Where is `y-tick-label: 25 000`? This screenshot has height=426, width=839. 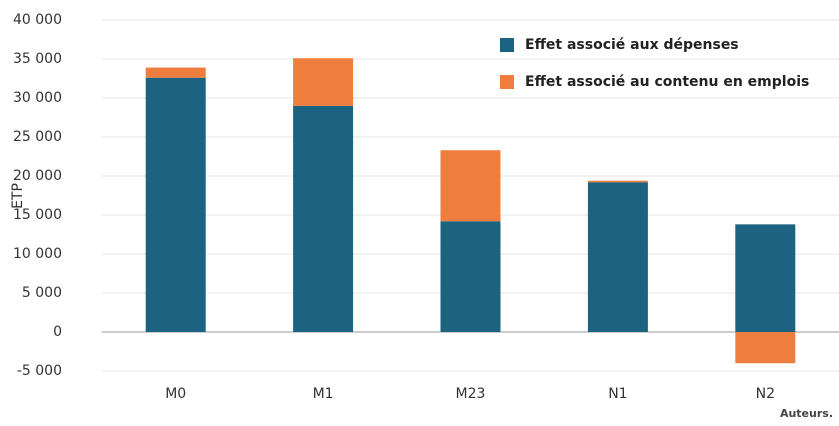 y-tick-label: 25 000 is located at coordinates (37, 137).